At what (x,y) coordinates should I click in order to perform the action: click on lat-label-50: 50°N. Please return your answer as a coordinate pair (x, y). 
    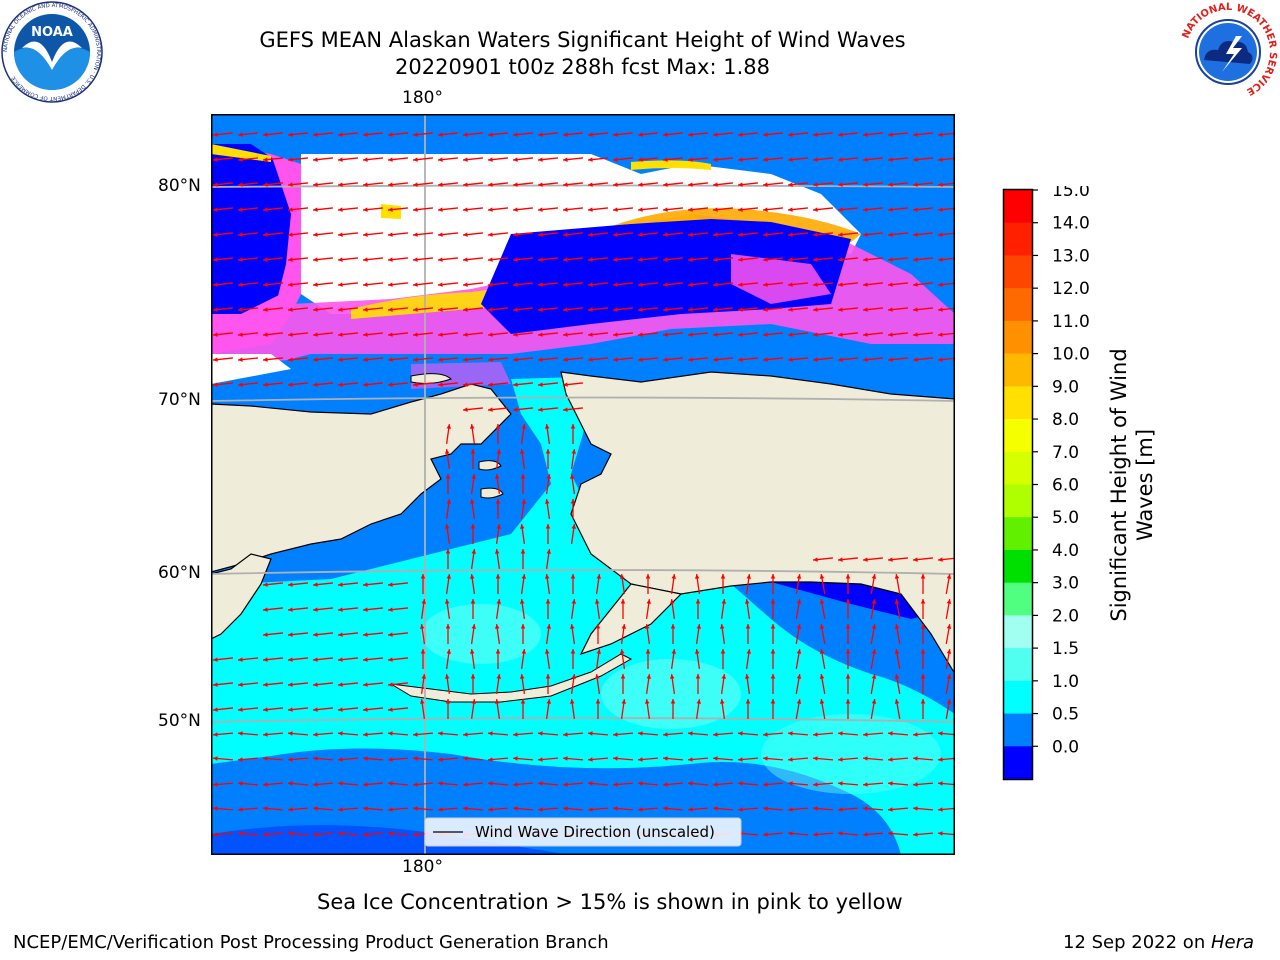
    Looking at the image, I should click on (179, 721).